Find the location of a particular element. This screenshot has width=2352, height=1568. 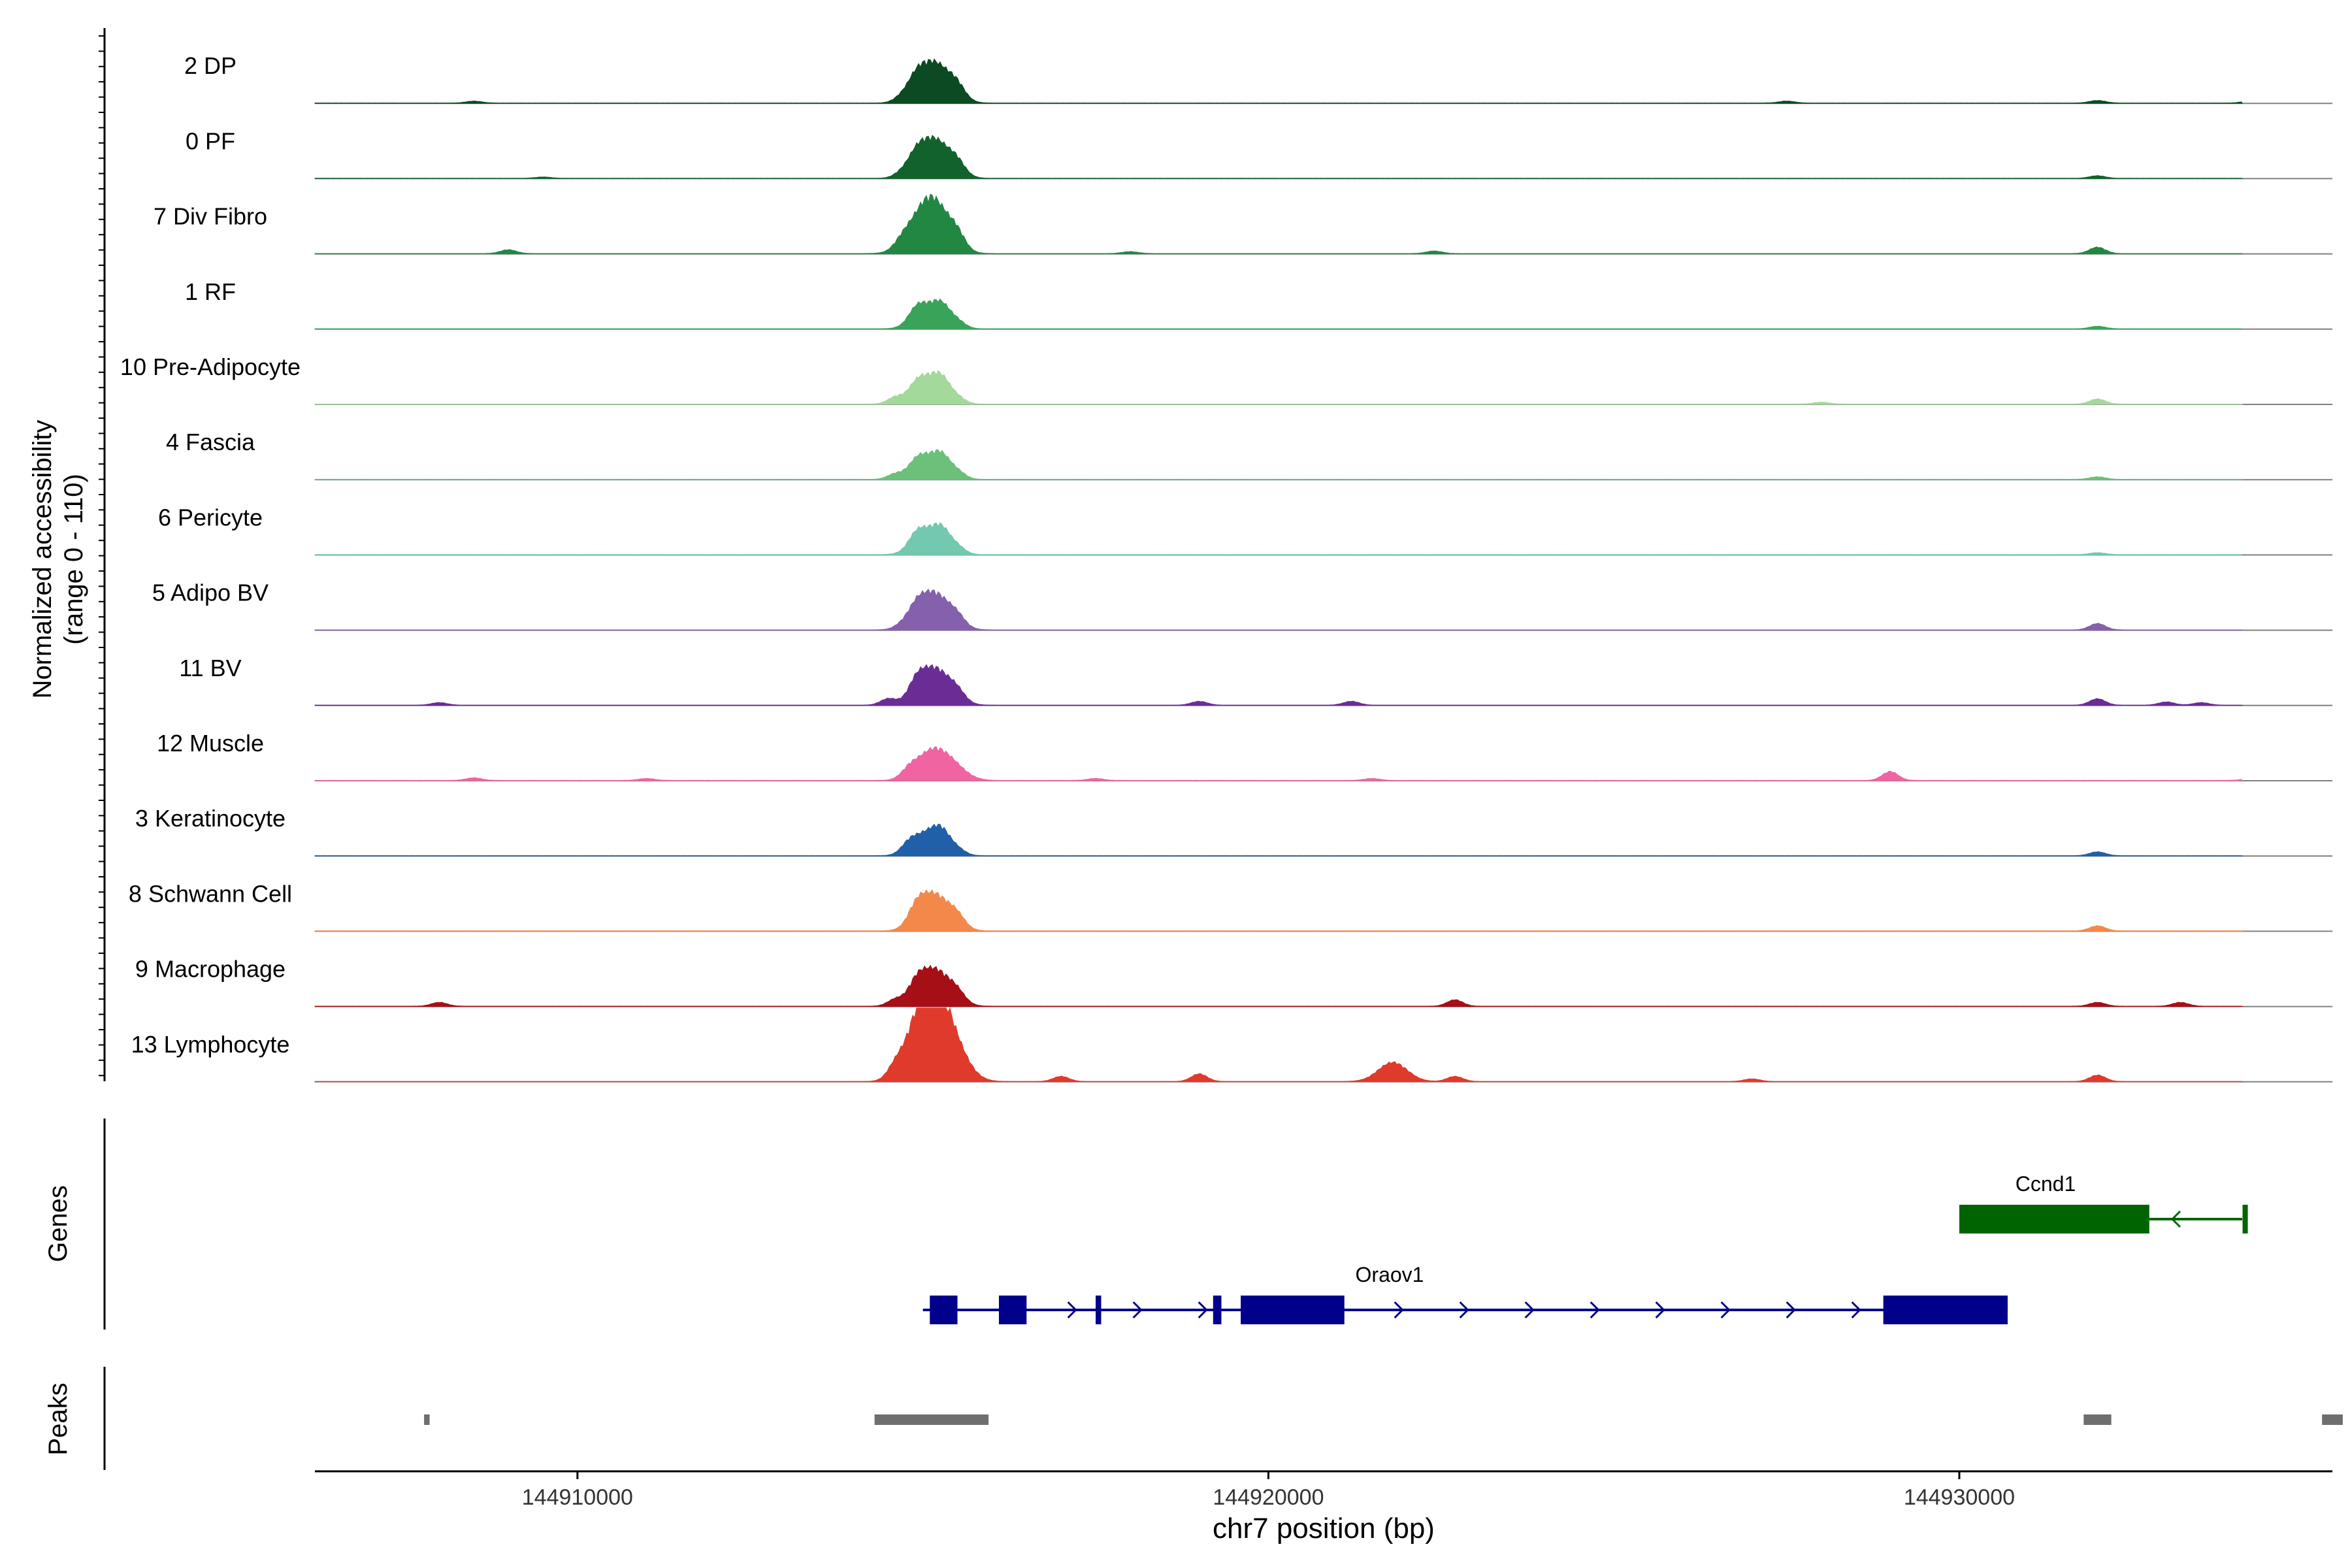

y-axis-label-line1: Normalized accessibility is located at coordinates (42, 559).